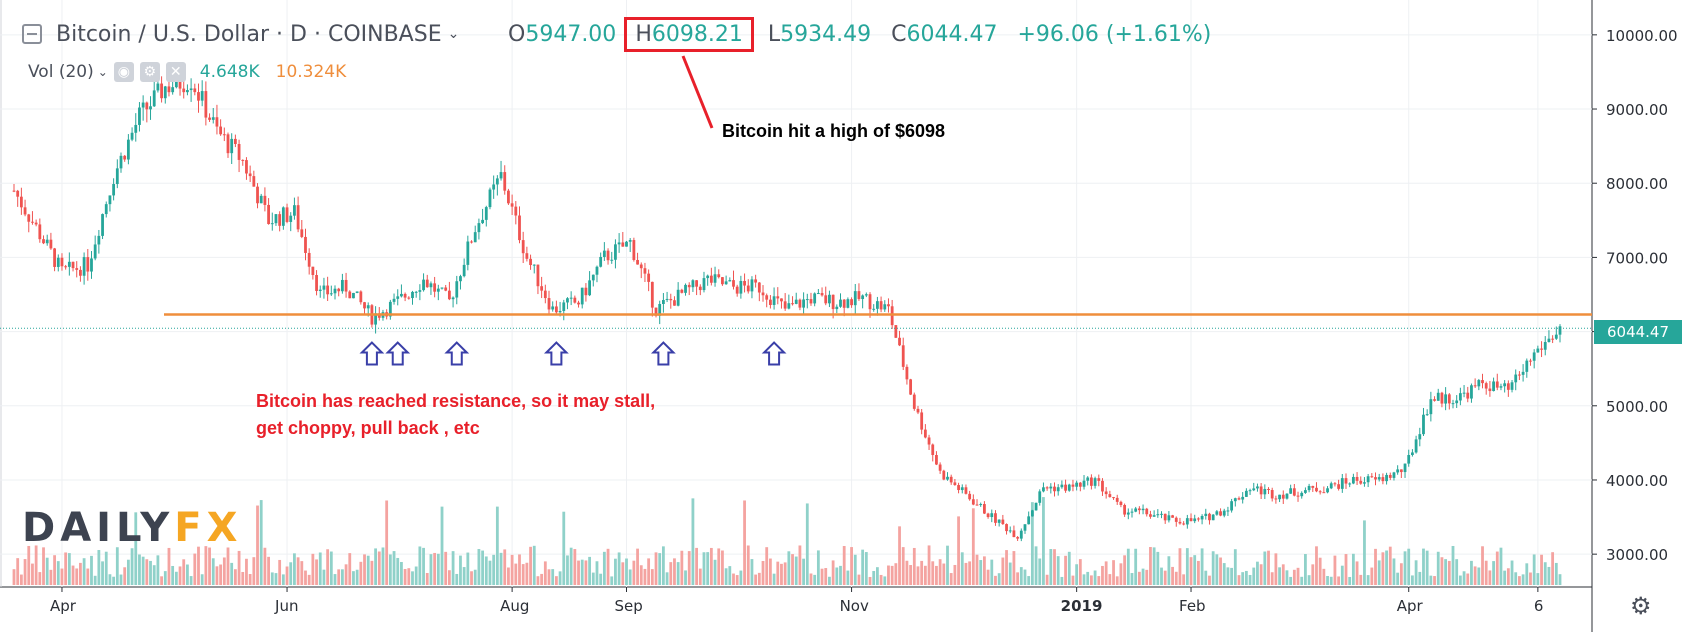  I want to click on collapse-icon, so click(32, 34).